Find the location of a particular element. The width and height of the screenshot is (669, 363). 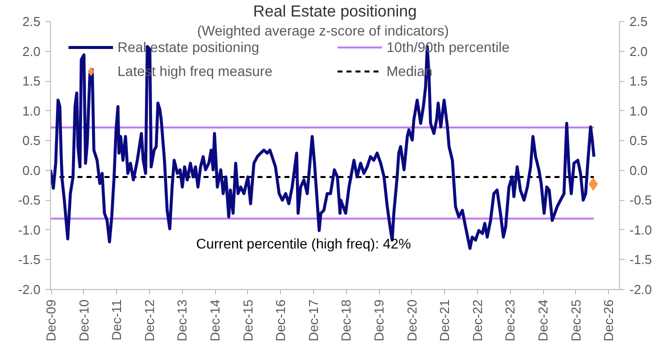

y-tick-label: -1.5 is located at coordinates (29, 260).